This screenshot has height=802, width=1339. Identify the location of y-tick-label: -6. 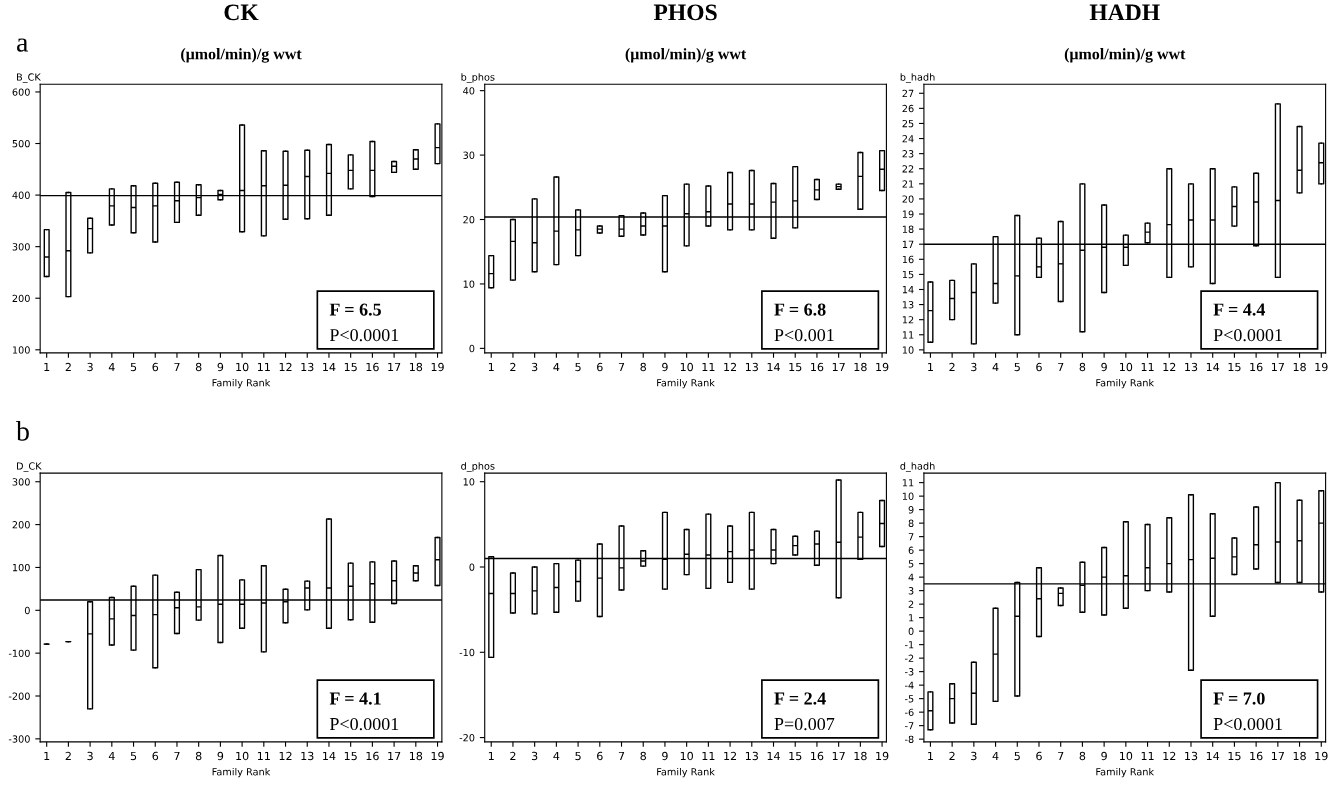
(909, 712).